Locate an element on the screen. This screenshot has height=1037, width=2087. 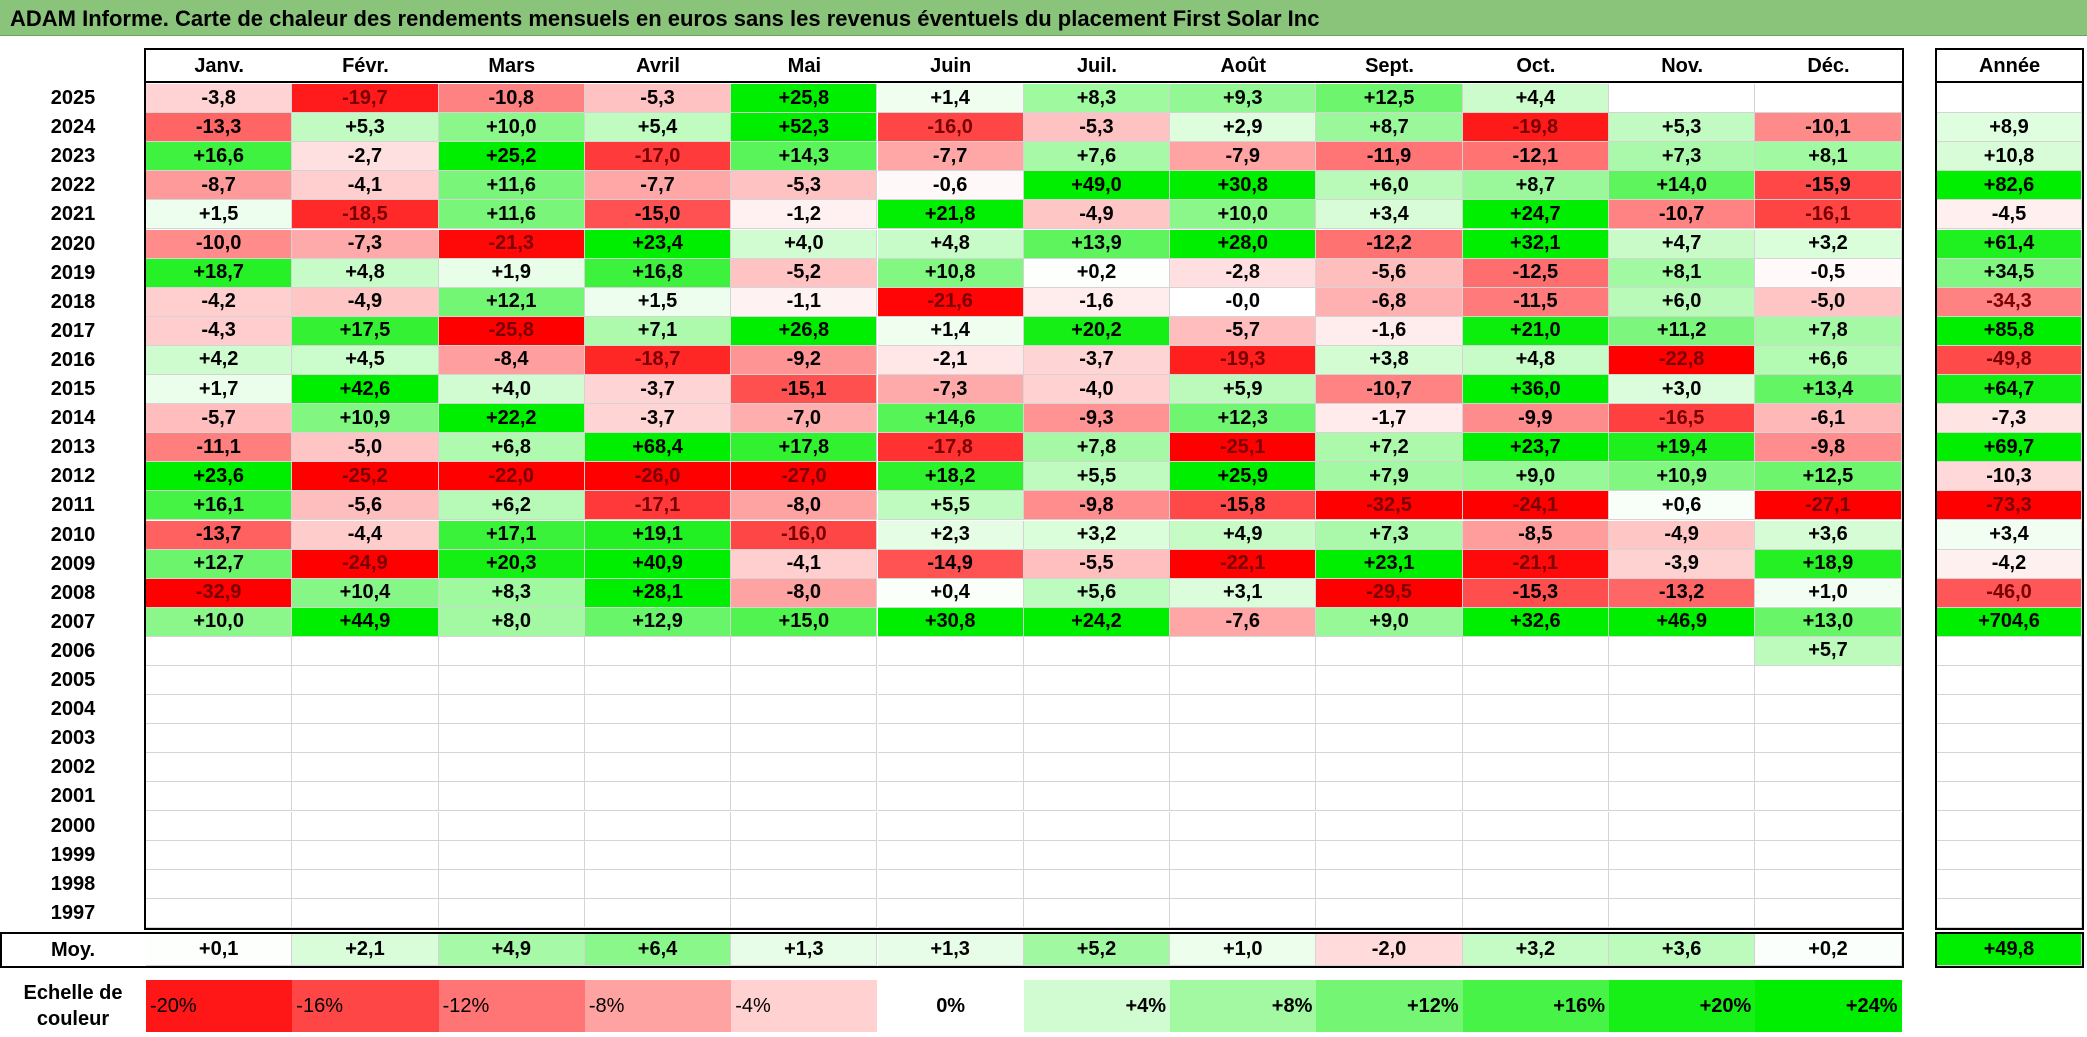
heatmap-cell: -7,6 is located at coordinates (1243, 622).